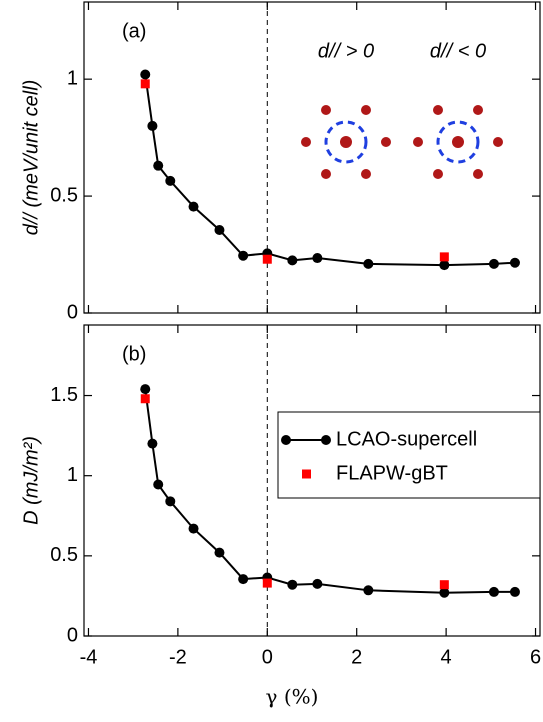 Image resolution: width=543 pixels, height=722 pixels. Describe the element at coordinates (31, 480) in the screenshot. I see `y-axis-label: D (mJ/m²)` at that location.